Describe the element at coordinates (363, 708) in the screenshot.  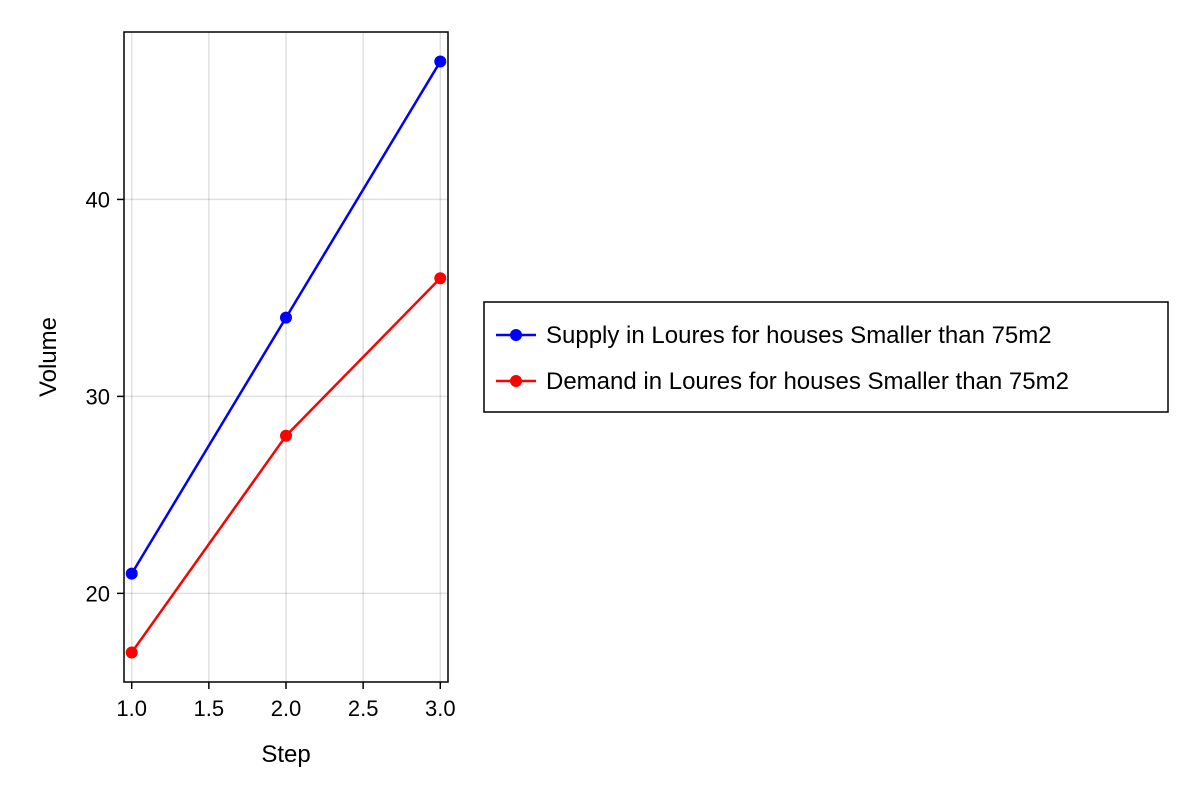
I see `x-tick-label: 2.5` at that location.